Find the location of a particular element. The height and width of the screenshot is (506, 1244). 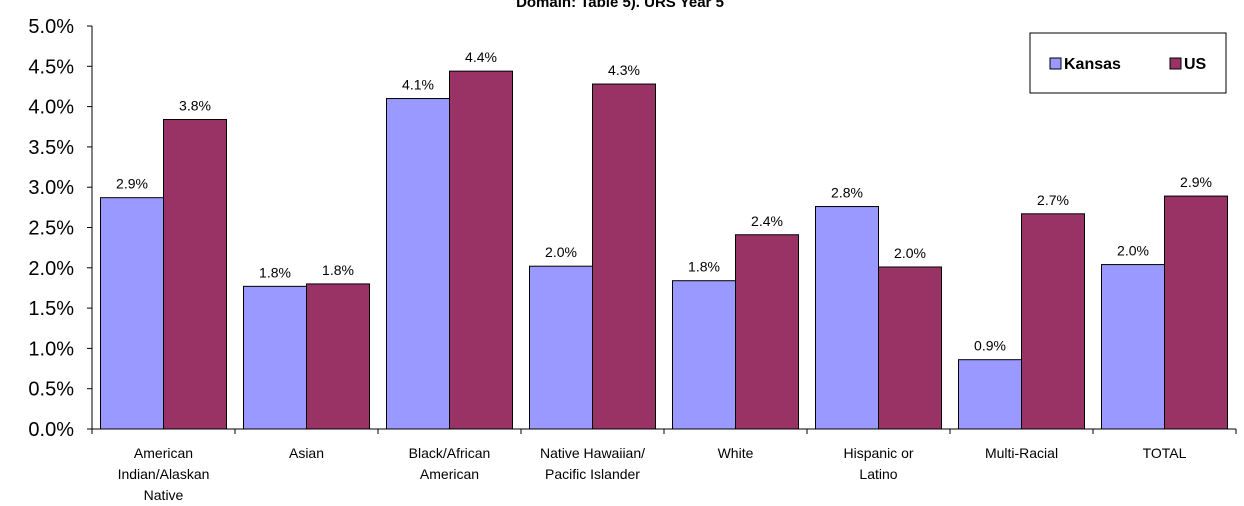

chart-title: Domain: Table 5). URS Year 5 is located at coordinates (620, 5).